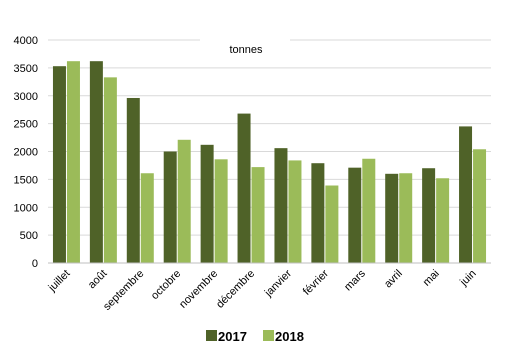  I want to click on bar-2017-août, so click(96, 162).